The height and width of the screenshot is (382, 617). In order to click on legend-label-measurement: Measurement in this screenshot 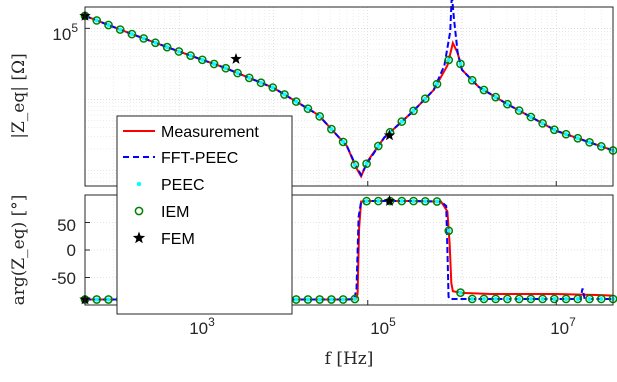, I will do `click(210, 132)`.